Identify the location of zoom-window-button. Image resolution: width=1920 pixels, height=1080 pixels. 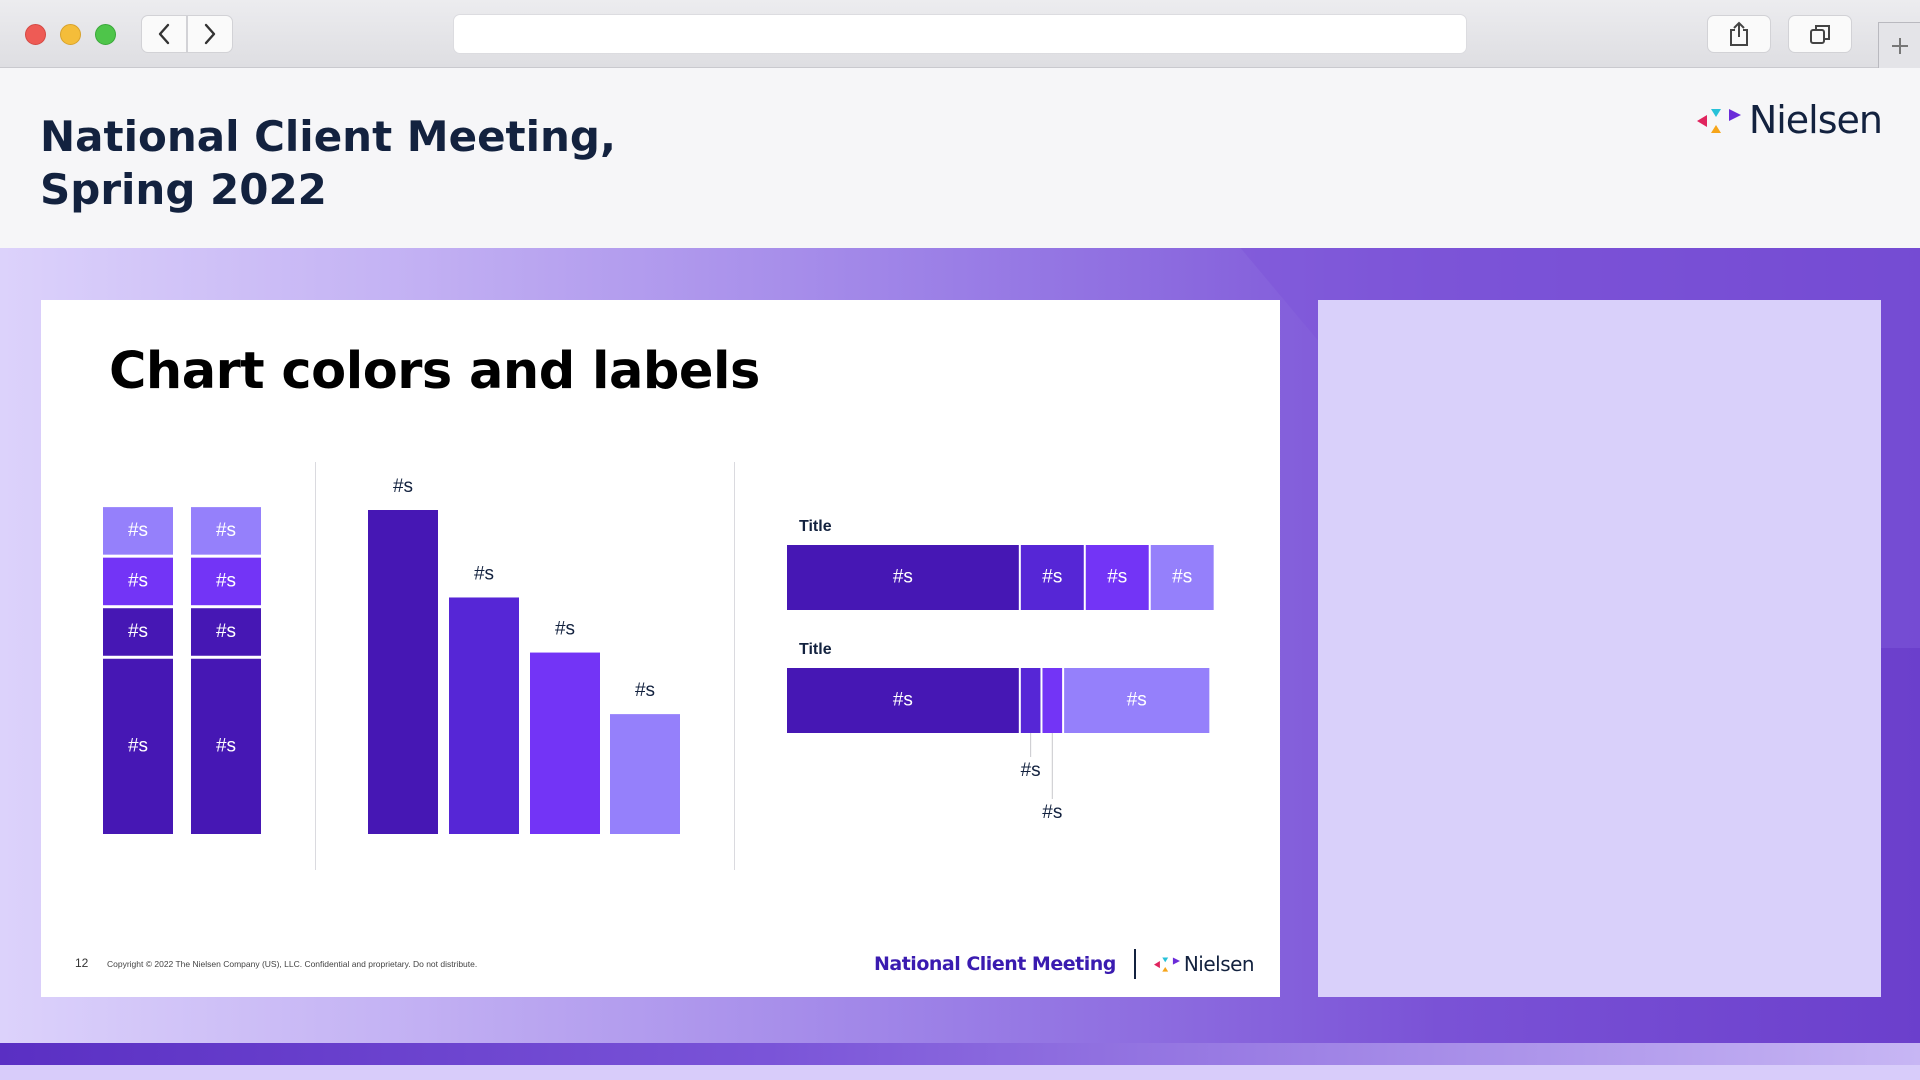
(105, 34).